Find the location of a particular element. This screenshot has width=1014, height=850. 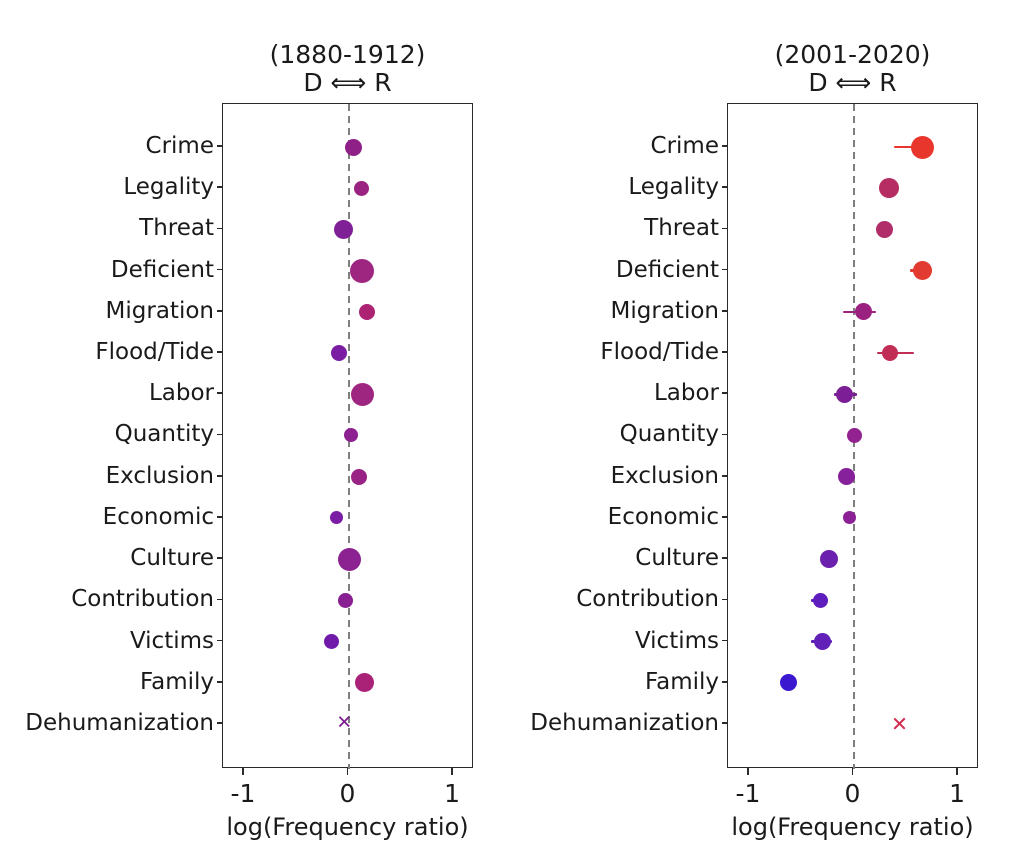

category-label: Contribution is located at coordinates (647, 599).